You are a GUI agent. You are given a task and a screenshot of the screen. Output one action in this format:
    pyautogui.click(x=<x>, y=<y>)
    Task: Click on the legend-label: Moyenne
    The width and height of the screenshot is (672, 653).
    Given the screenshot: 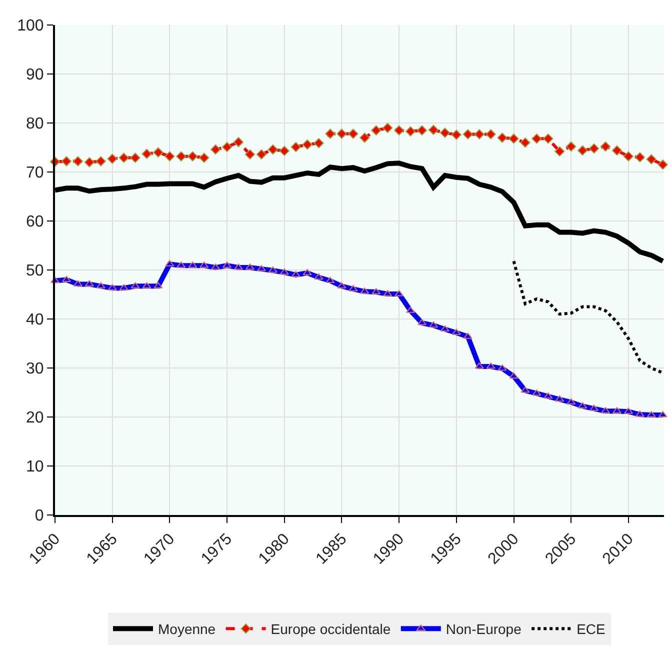 What is the action you would take?
    pyautogui.click(x=187, y=629)
    